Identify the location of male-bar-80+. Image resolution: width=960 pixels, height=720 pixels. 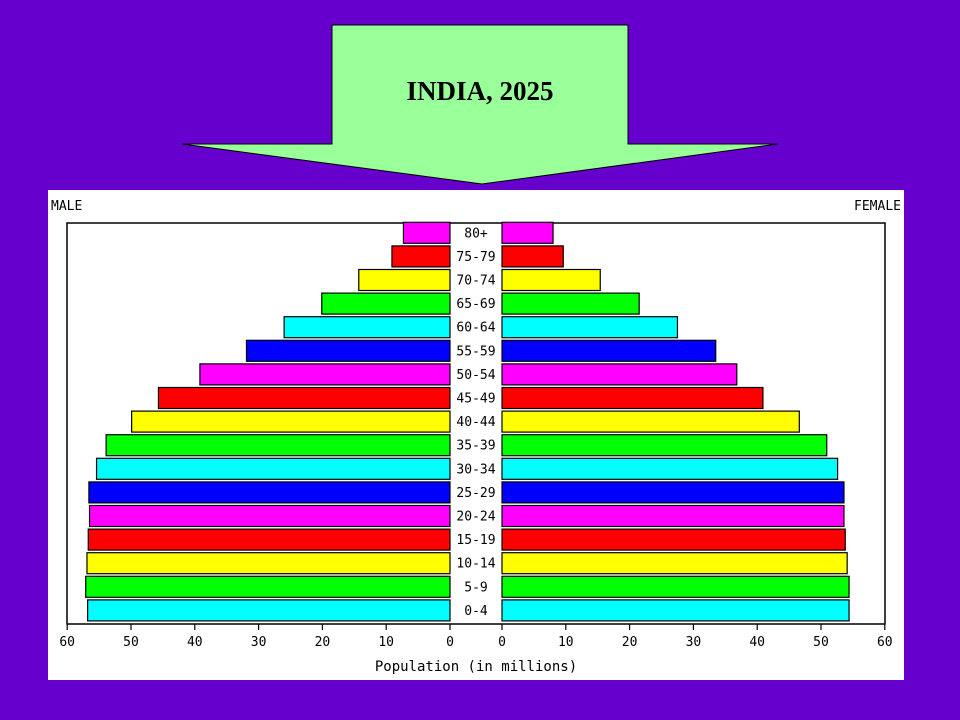
(426, 232).